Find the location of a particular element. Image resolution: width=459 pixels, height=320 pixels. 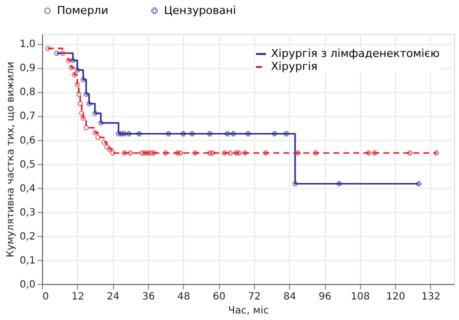

y-axis-title: Кумулятивна частка тих, що вижили is located at coordinates (11, 160).